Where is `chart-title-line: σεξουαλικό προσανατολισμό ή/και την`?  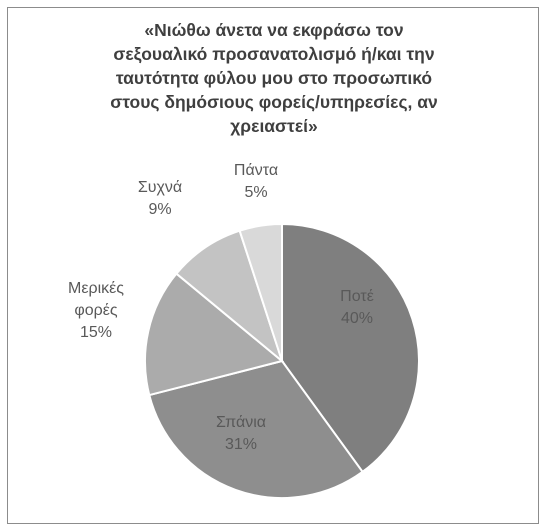
chart-title-line: σεξουαλικό προσανατολισμό ή/και την is located at coordinates (274, 54).